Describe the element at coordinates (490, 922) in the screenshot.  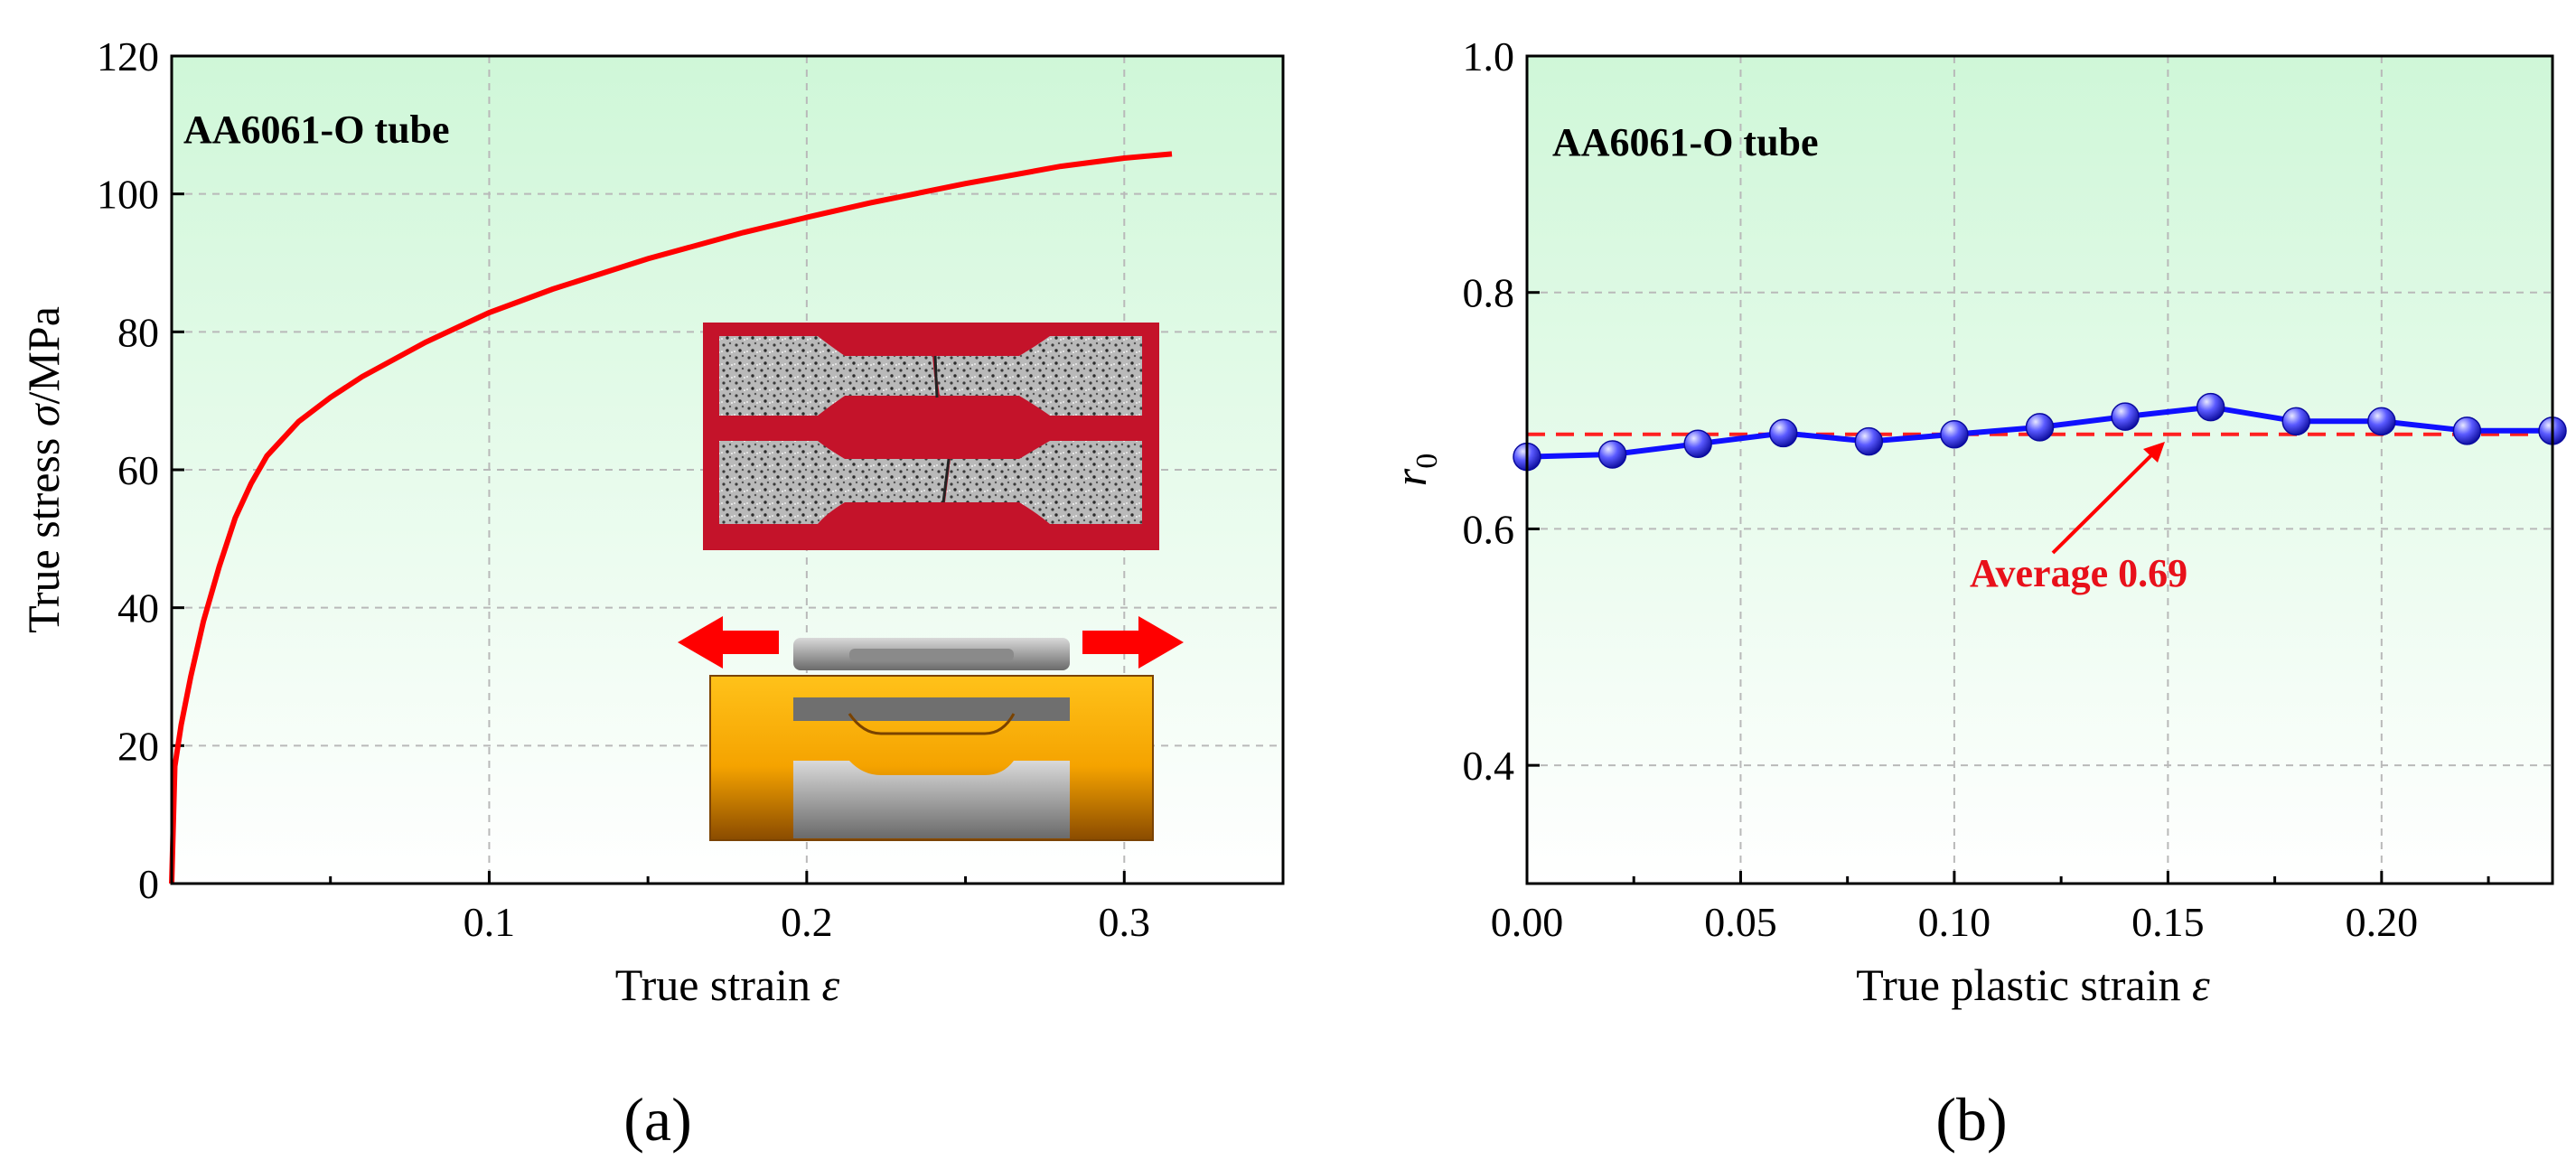
I see `panel-a-x-tick-label: 0.1` at that location.